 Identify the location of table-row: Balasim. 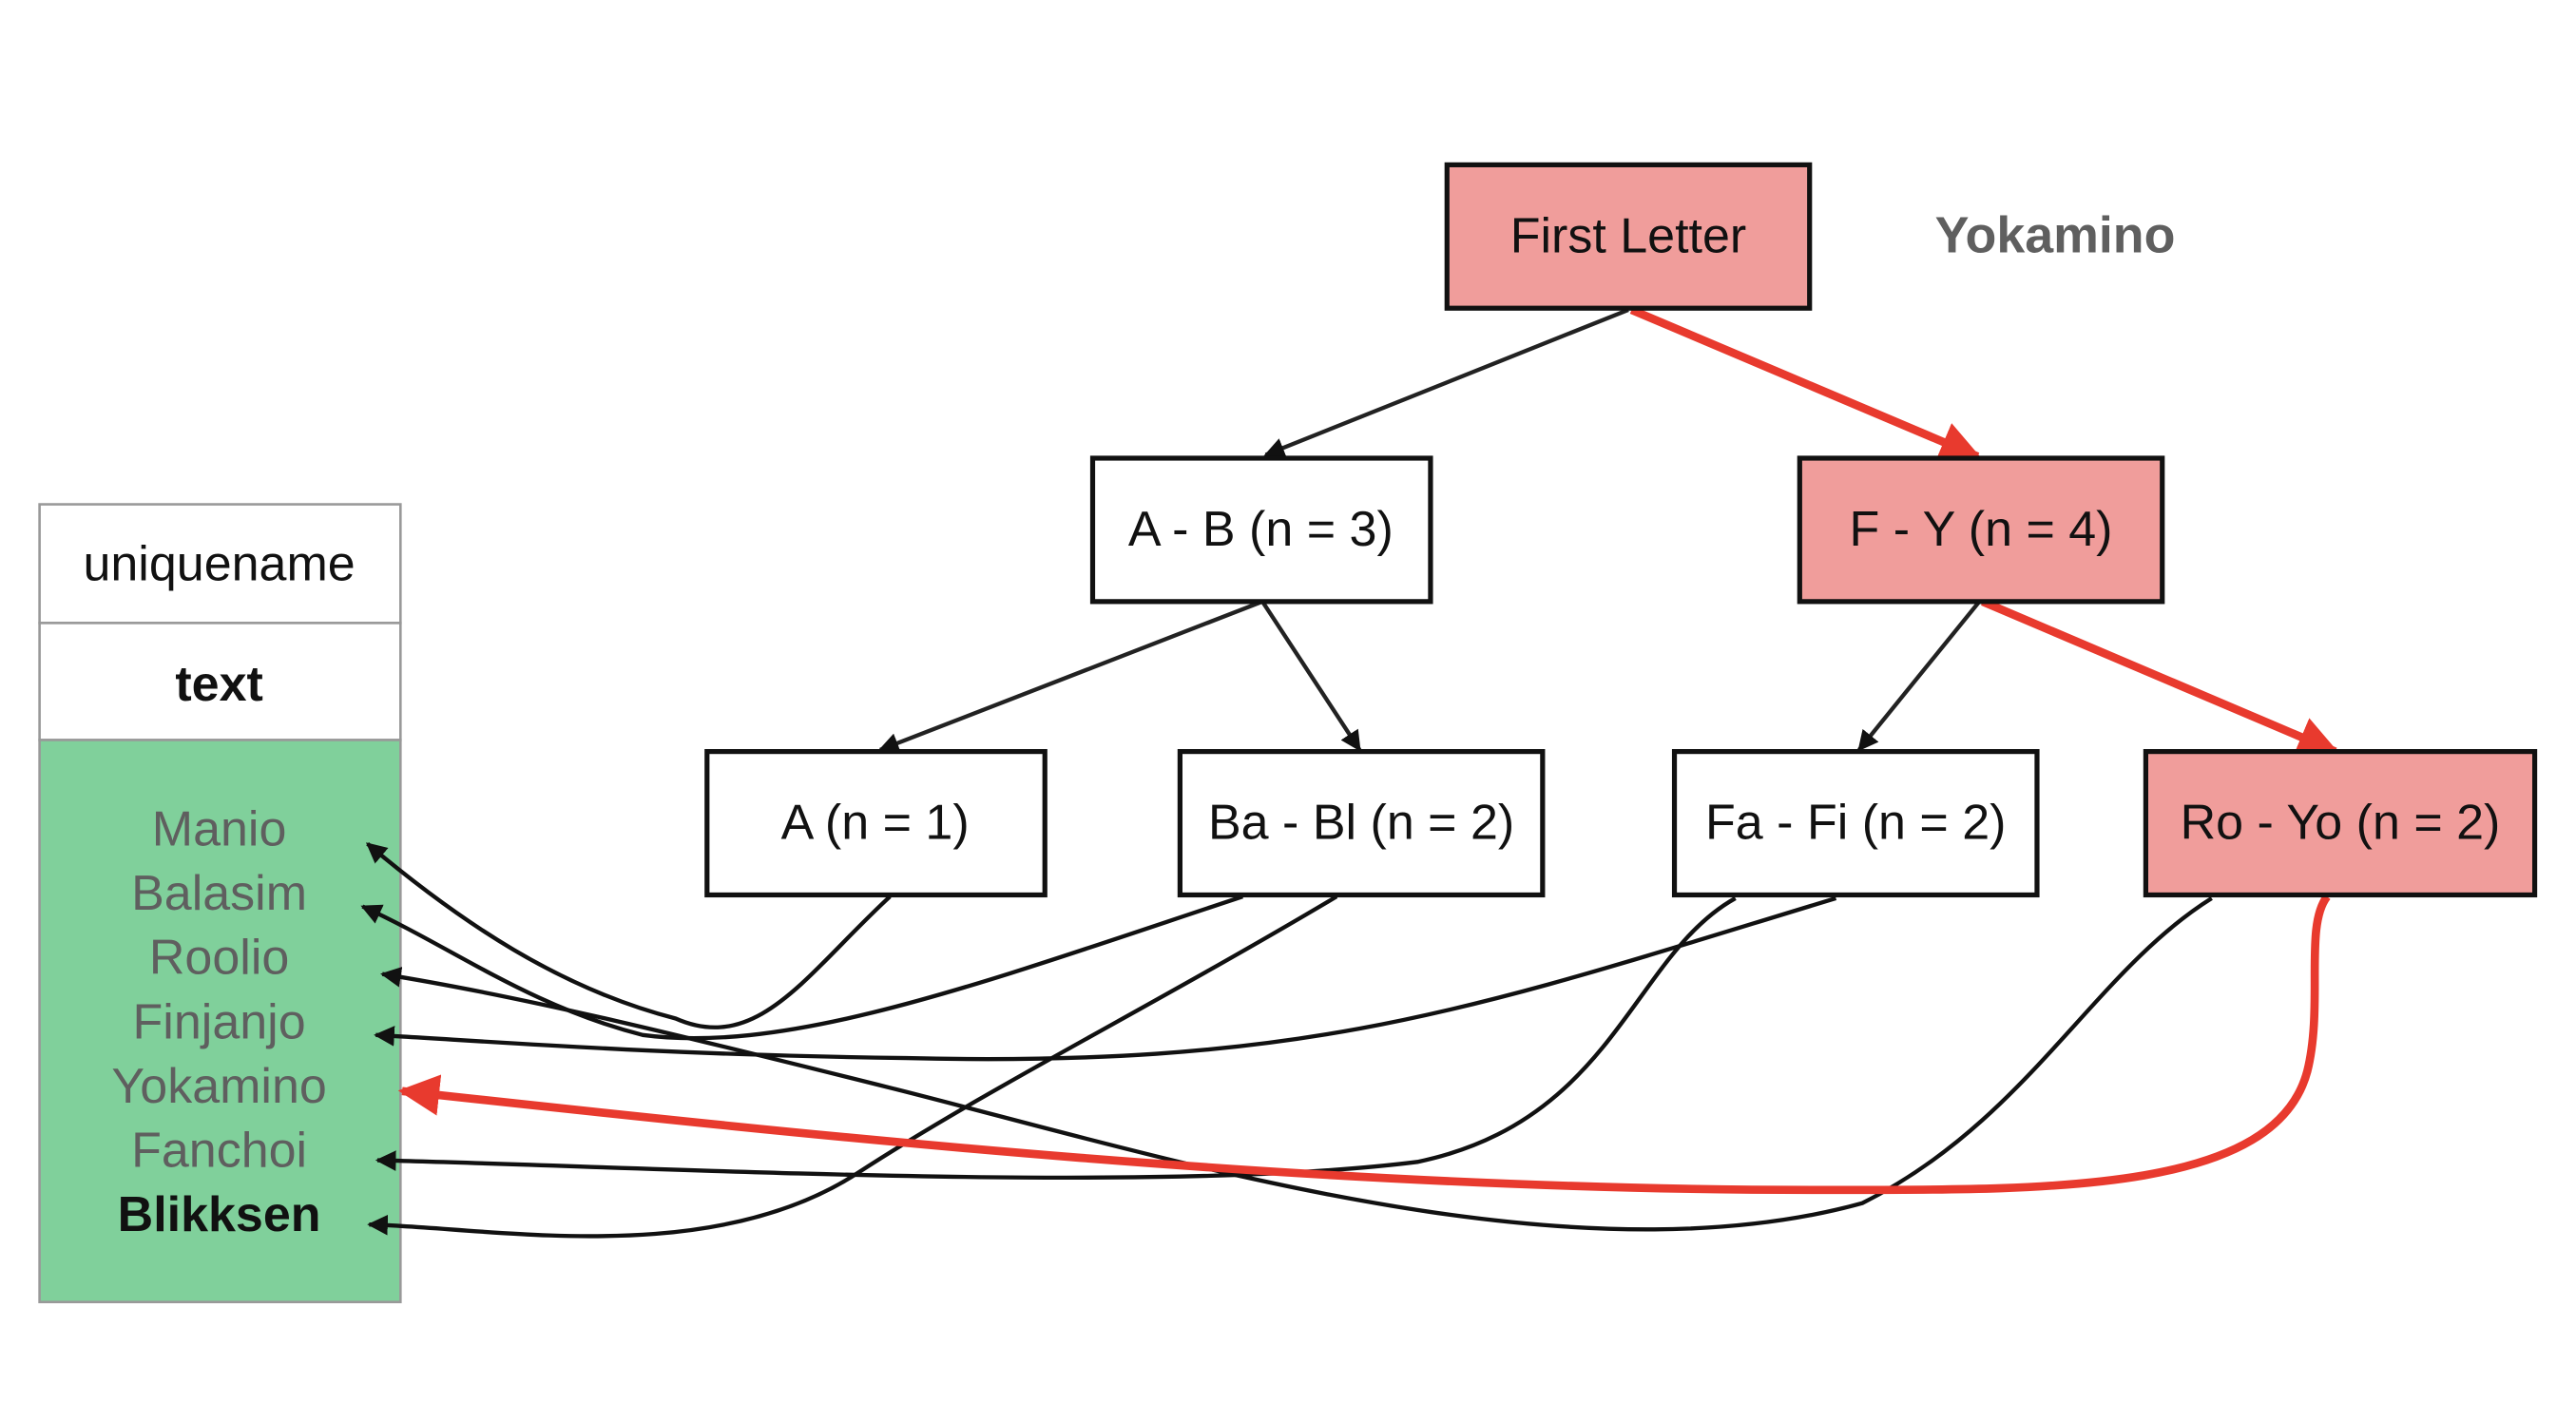
(219, 893).